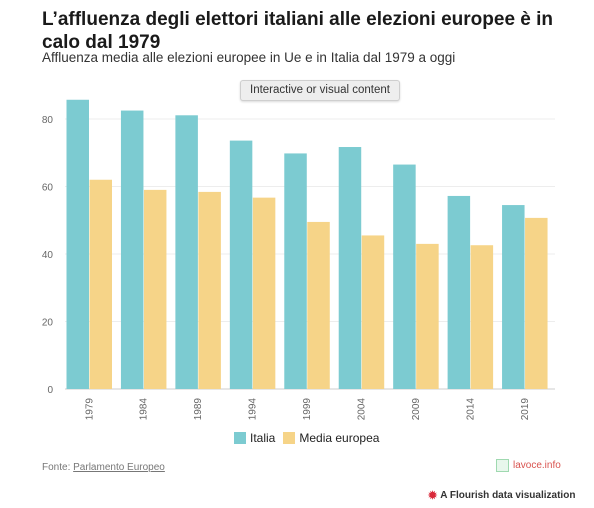  Describe the element at coordinates (101, 284) in the screenshot. I see `bar-media-europea-1979` at that location.